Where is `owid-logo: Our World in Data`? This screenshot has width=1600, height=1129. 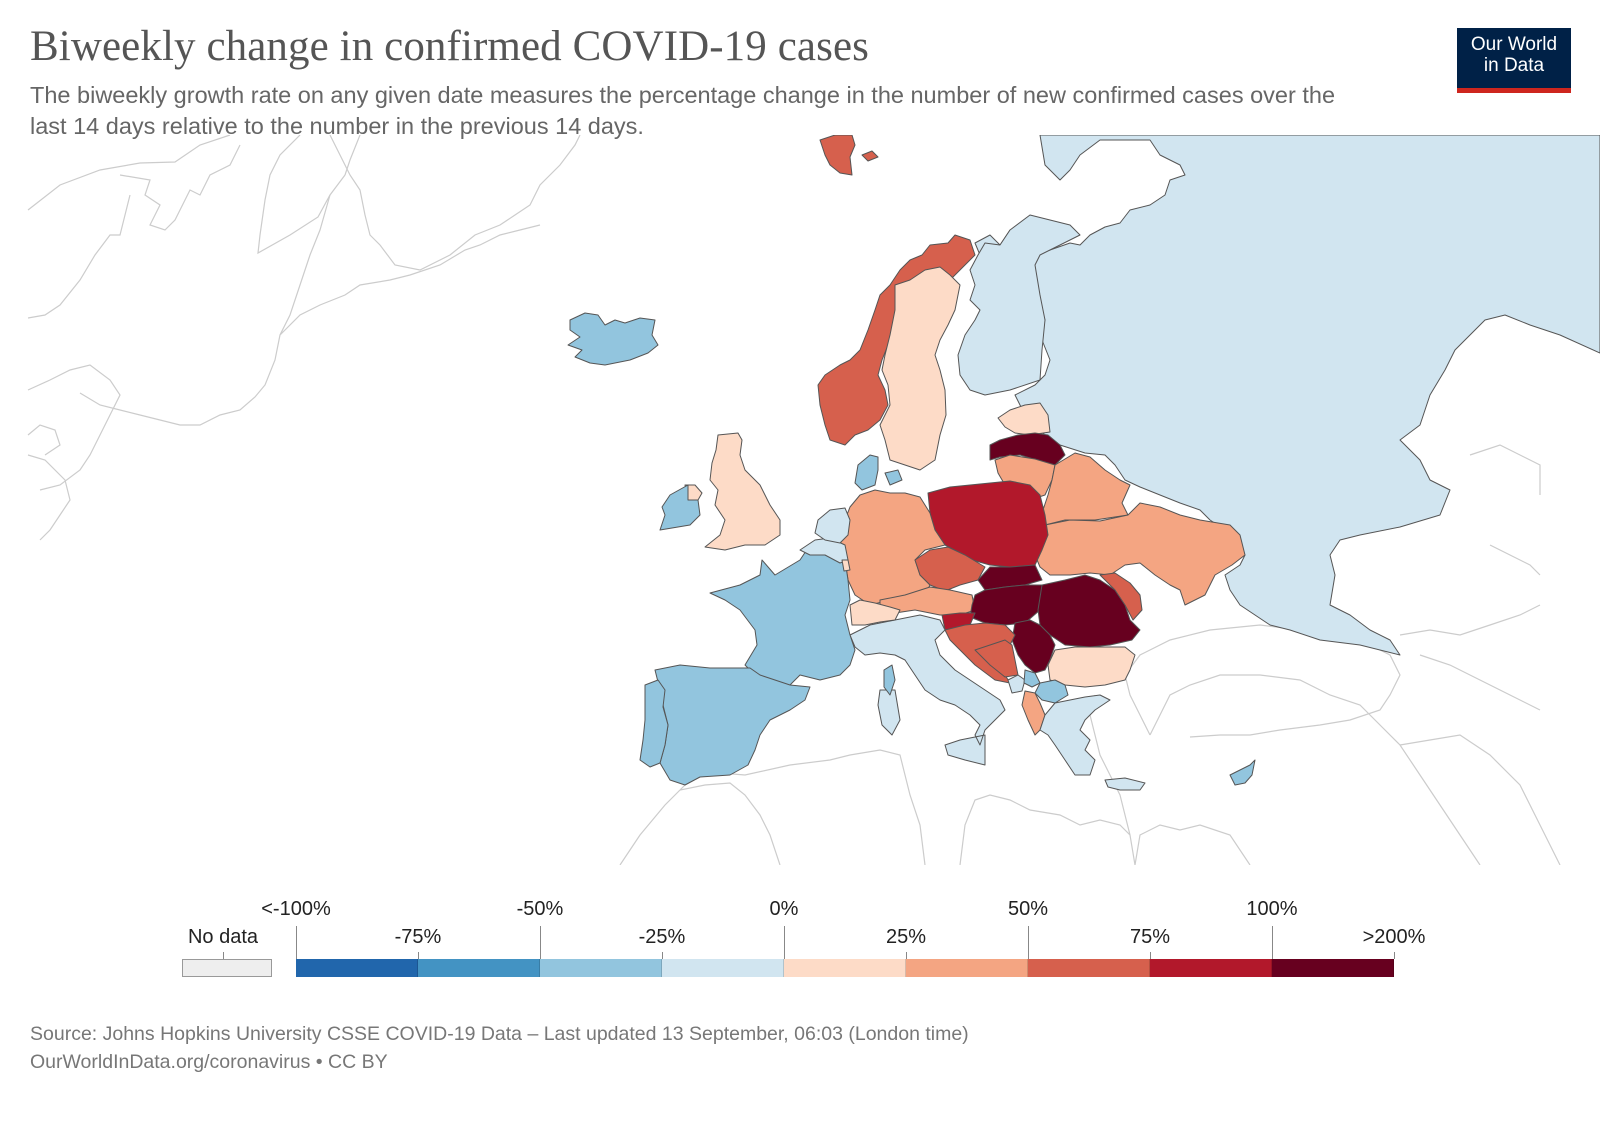
owid-logo: Our World in Data is located at coordinates (1514, 60).